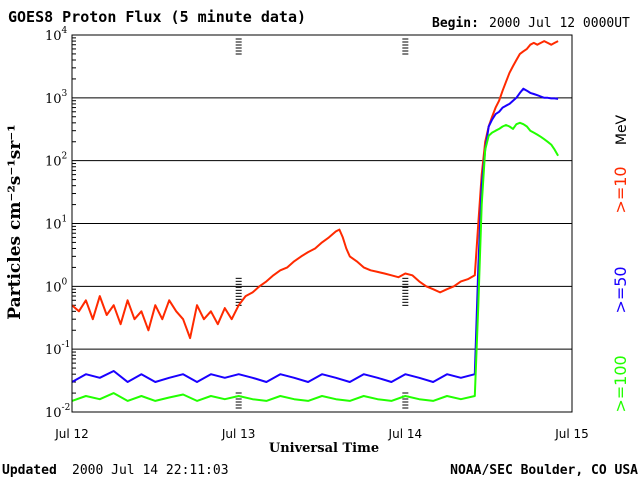  Describe the element at coordinates (238, 434) in the screenshot. I see `x-tick-label: Jul 13` at that location.